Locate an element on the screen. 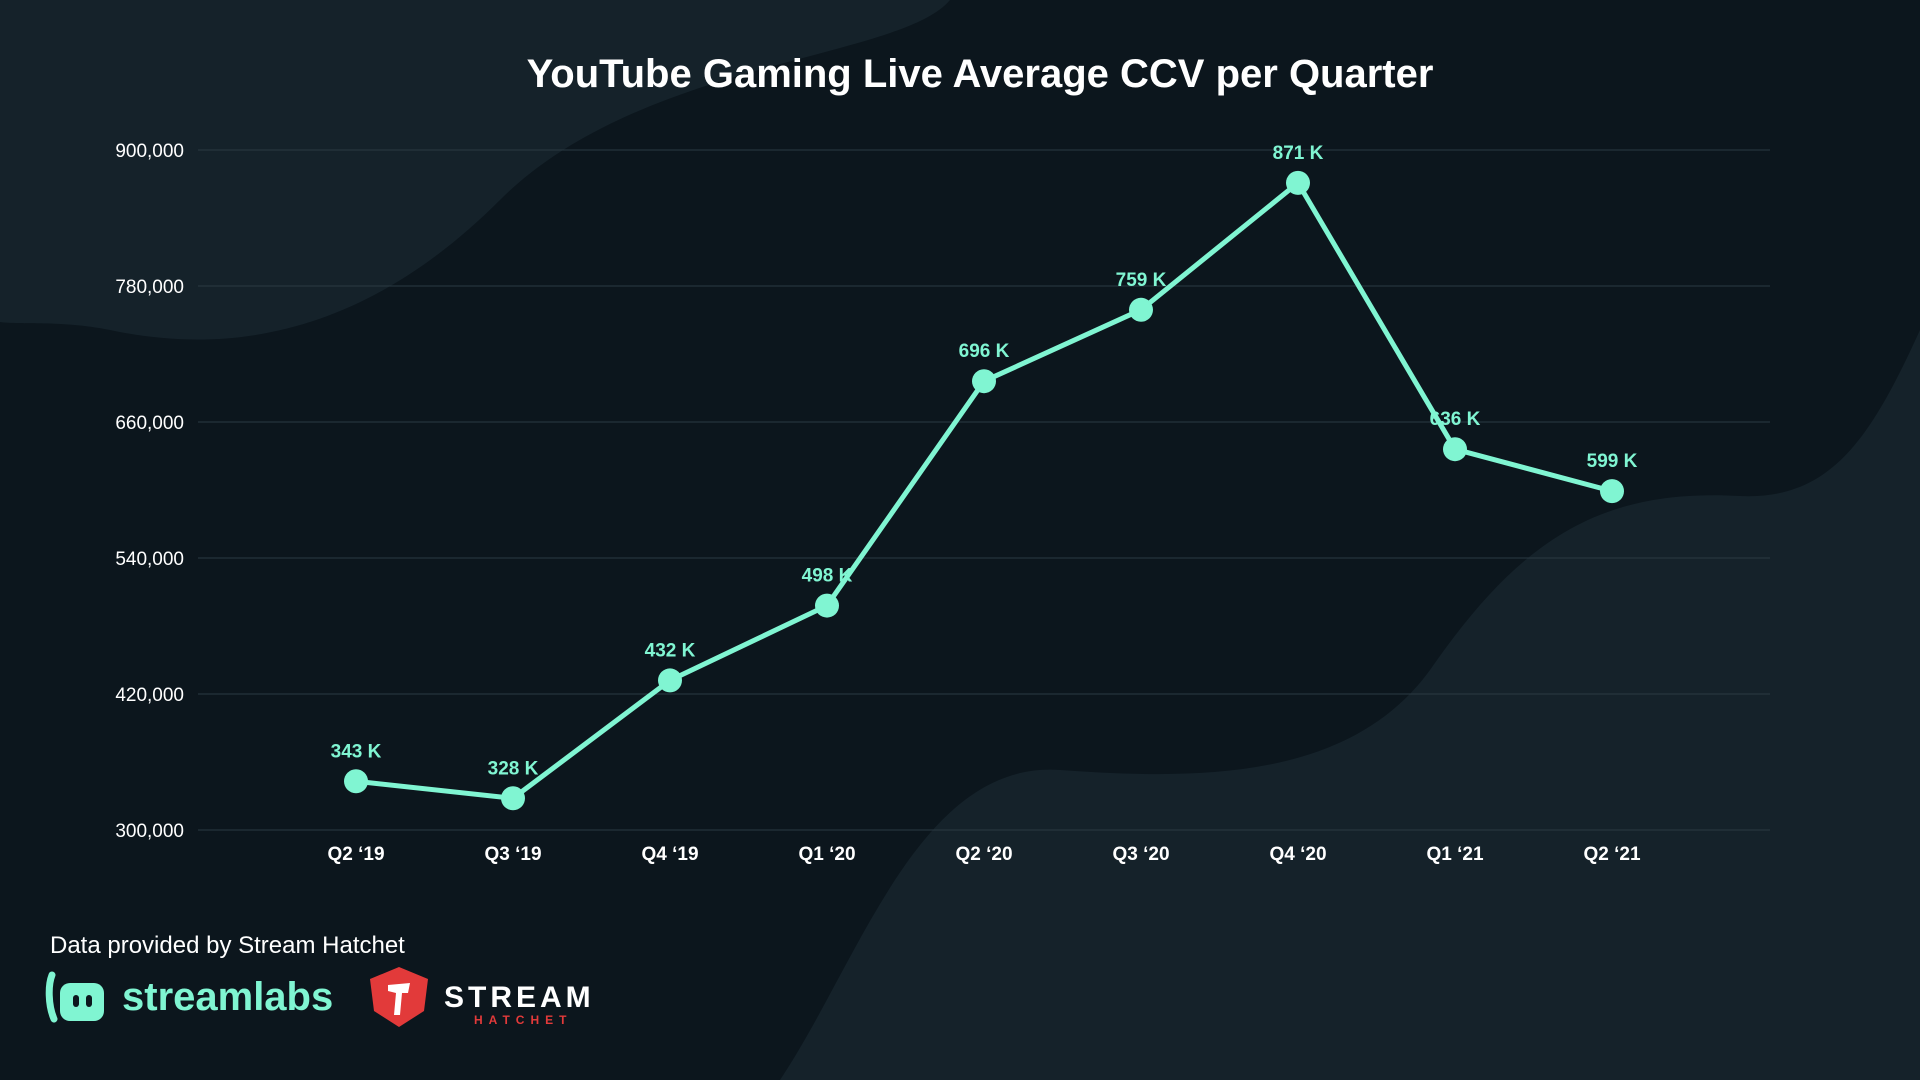 Image resolution: width=1920 pixels, height=1080 pixels. hatchet-wordmark-hatchet: HATCHET is located at coordinates (523, 1020).